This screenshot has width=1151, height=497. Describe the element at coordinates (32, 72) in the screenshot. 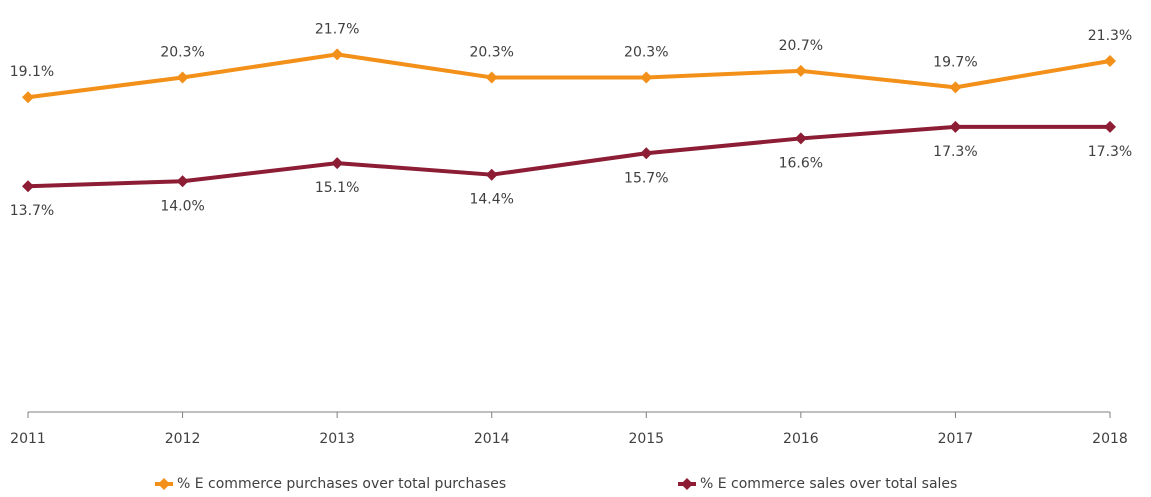

I see `data-label: 19.1%` at that location.